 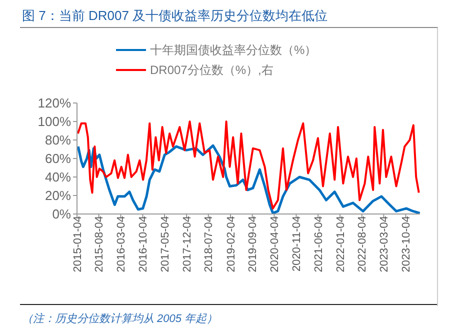 What do you see at coordinates (231, 244) in the screenshot?
I see `x-tick-label: 2019-02-04` at bounding box center [231, 244].